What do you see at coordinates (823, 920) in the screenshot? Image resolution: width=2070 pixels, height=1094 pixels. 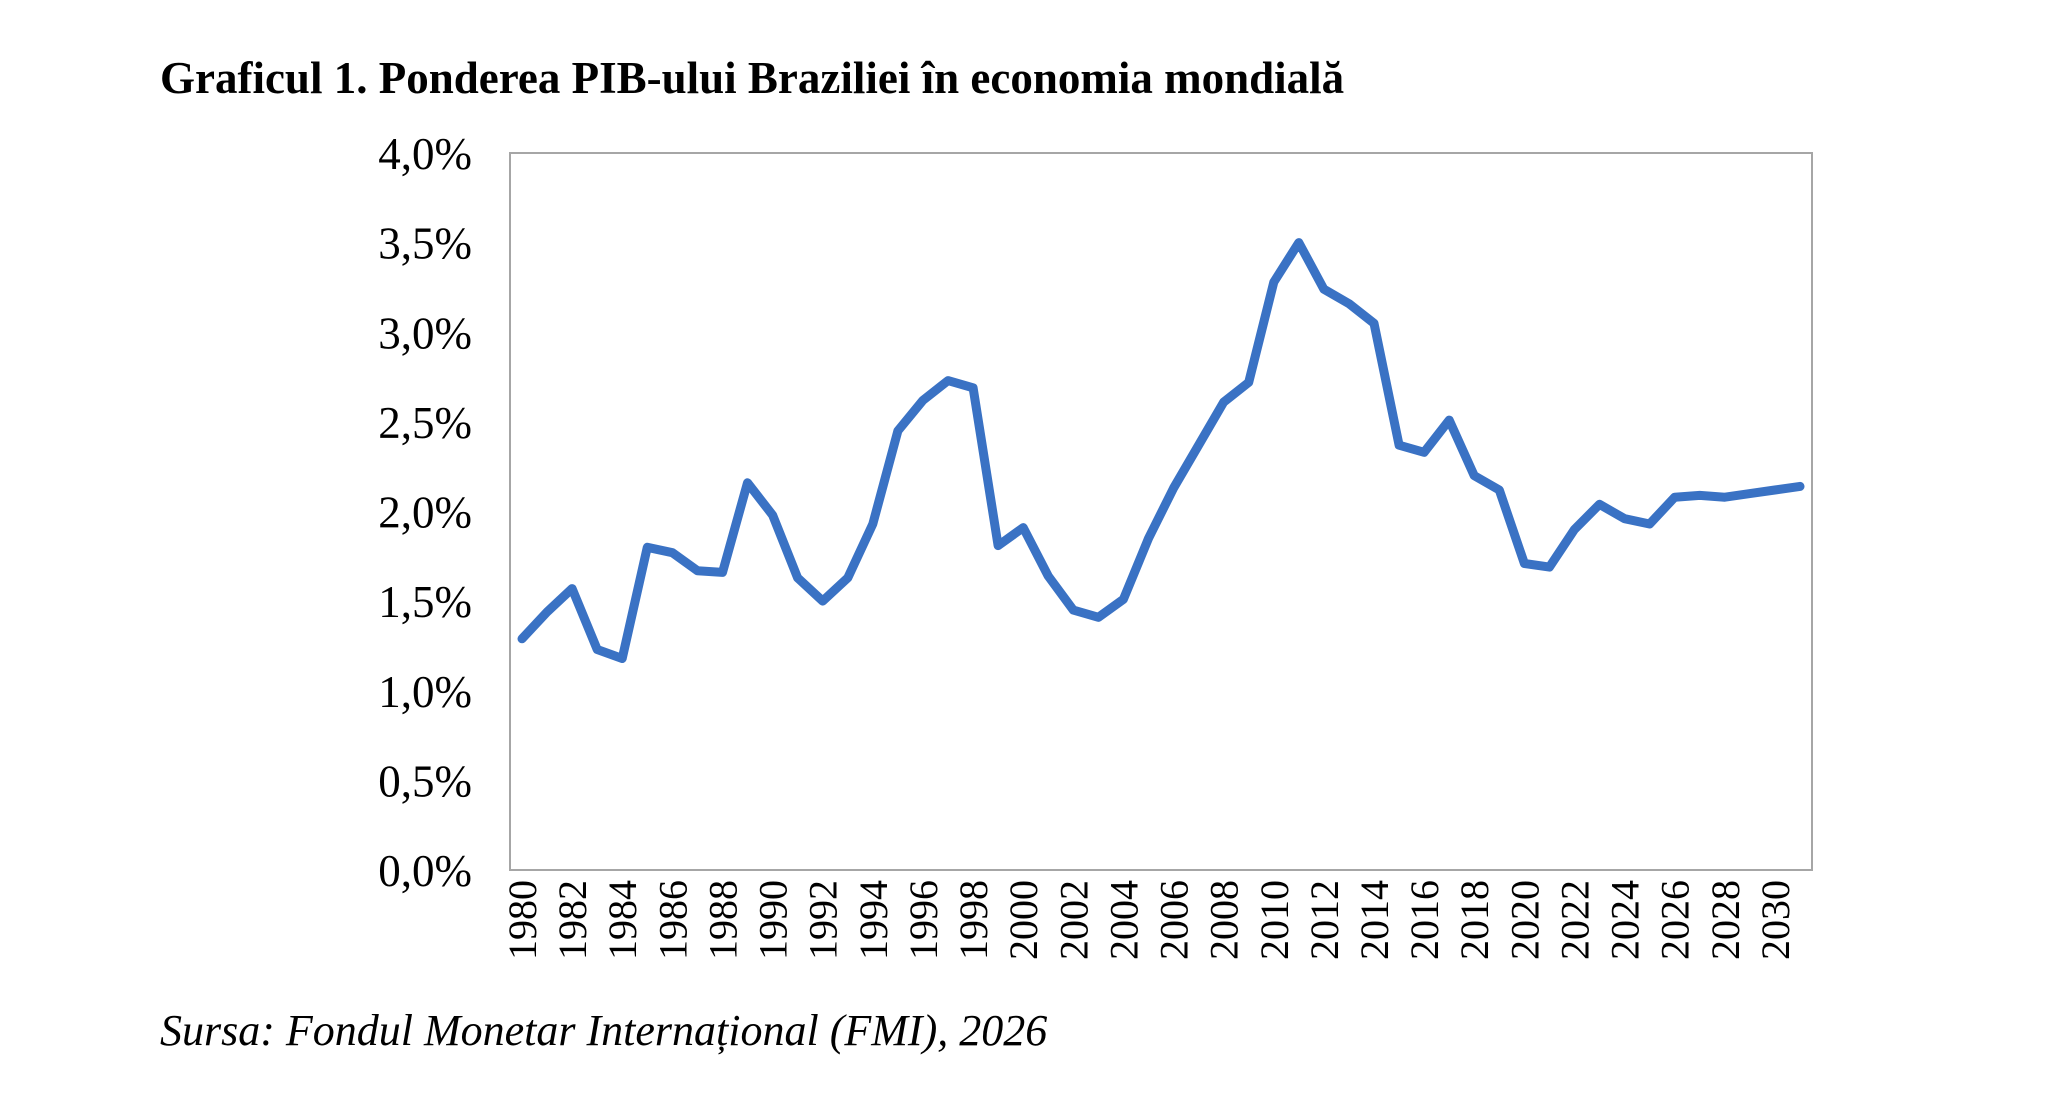 I see `x-tick-label: 1992` at bounding box center [823, 920].